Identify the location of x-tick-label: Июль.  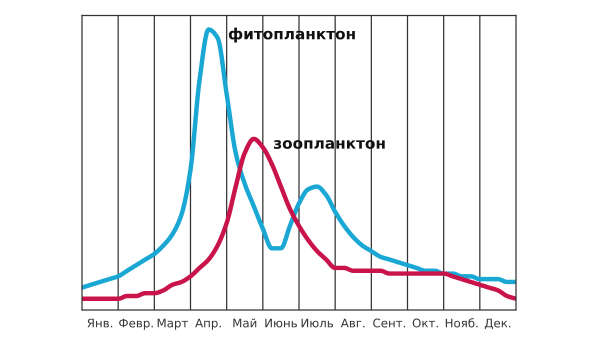
(318, 323).